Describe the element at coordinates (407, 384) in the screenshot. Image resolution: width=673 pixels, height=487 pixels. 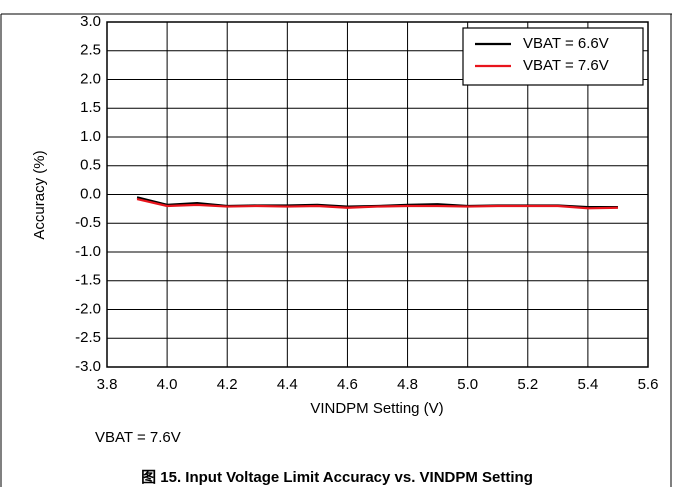
I see `x-tick-label: 4.8` at that location.